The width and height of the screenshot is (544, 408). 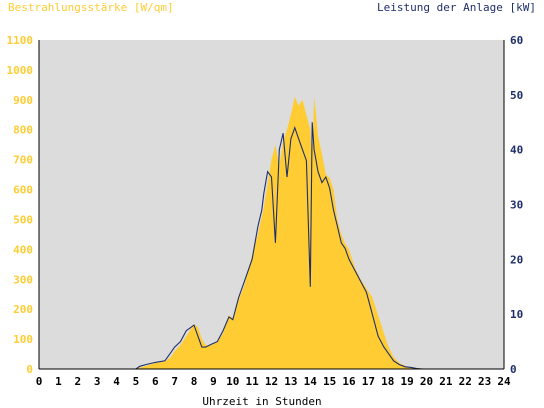 I want to click on x-tick-label: 2, so click(x=77, y=381).